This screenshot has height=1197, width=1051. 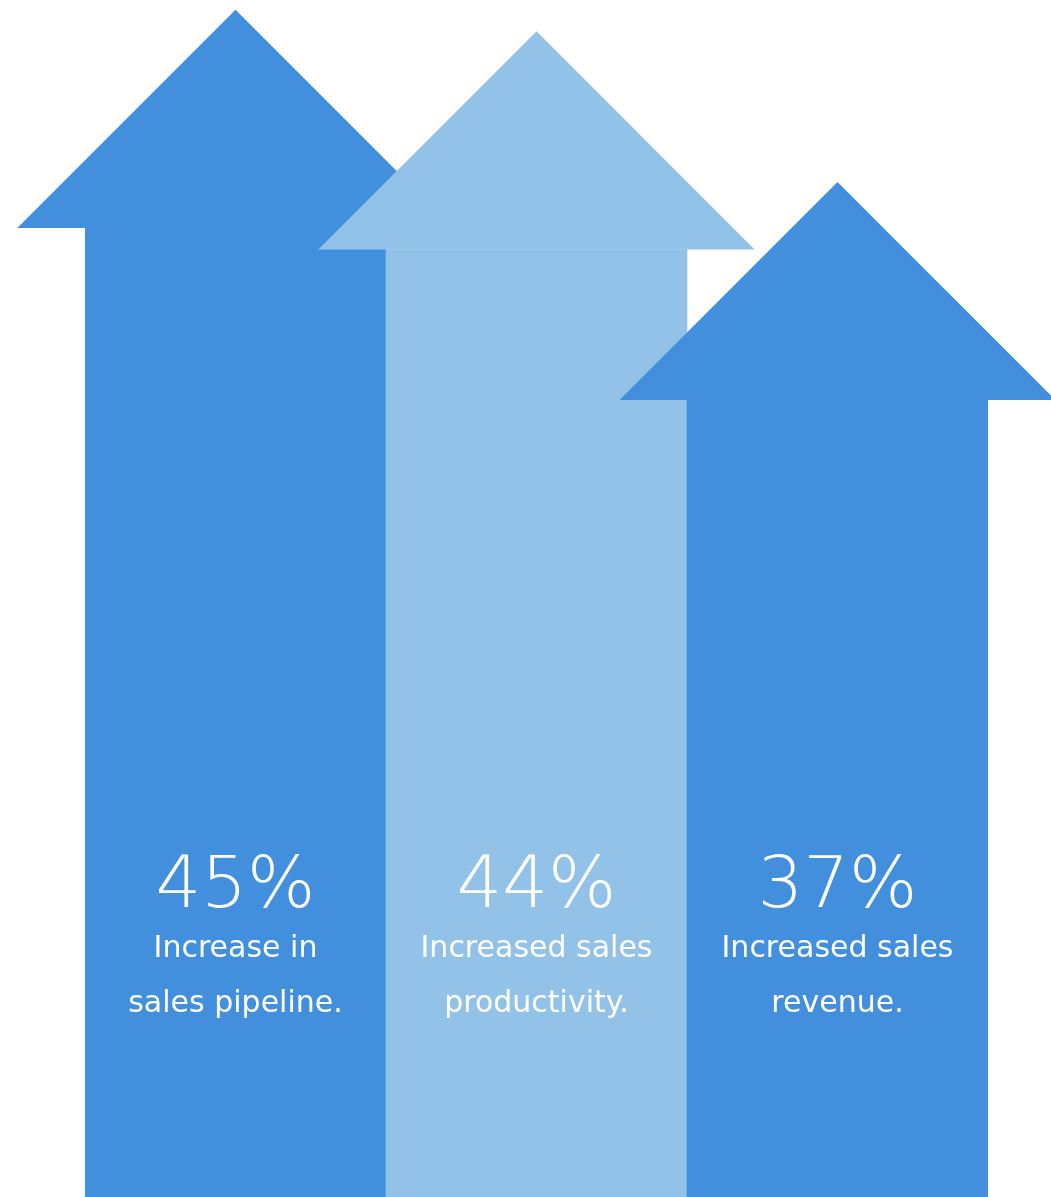 What do you see at coordinates (536, 882) in the screenshot?
I see `data-label: 44%` at bounding box center [536, 882].